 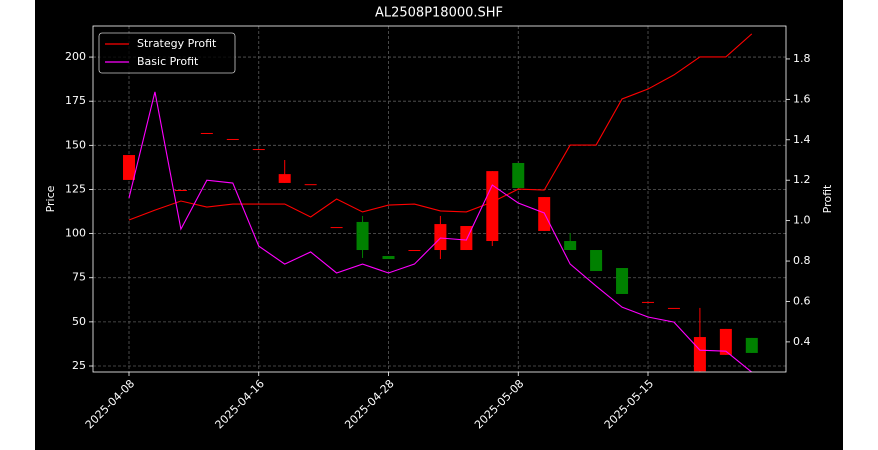 What do you see at coordinates (75, 233) in the screenshot?
I see `y-tick-label: 100` at bounding box center [75, 233].